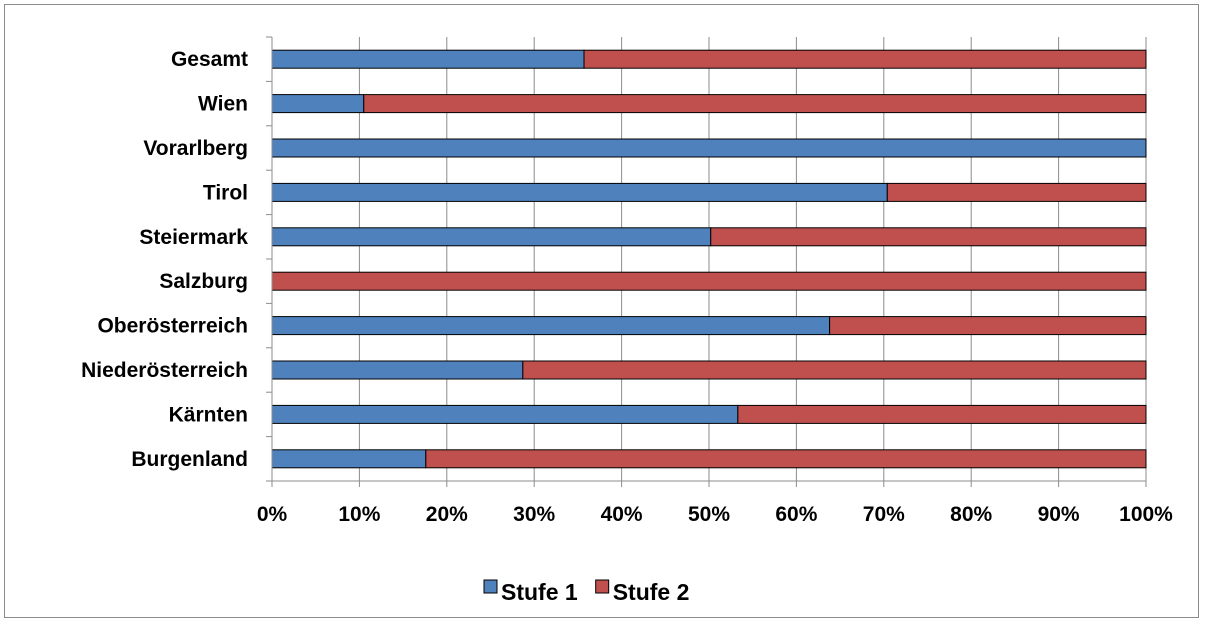 This screenshot has height=624, width=1205. Describe the element at coordinates (942, 414) in the screenshot. I see `bar-stufe-2-karnten` at that location.